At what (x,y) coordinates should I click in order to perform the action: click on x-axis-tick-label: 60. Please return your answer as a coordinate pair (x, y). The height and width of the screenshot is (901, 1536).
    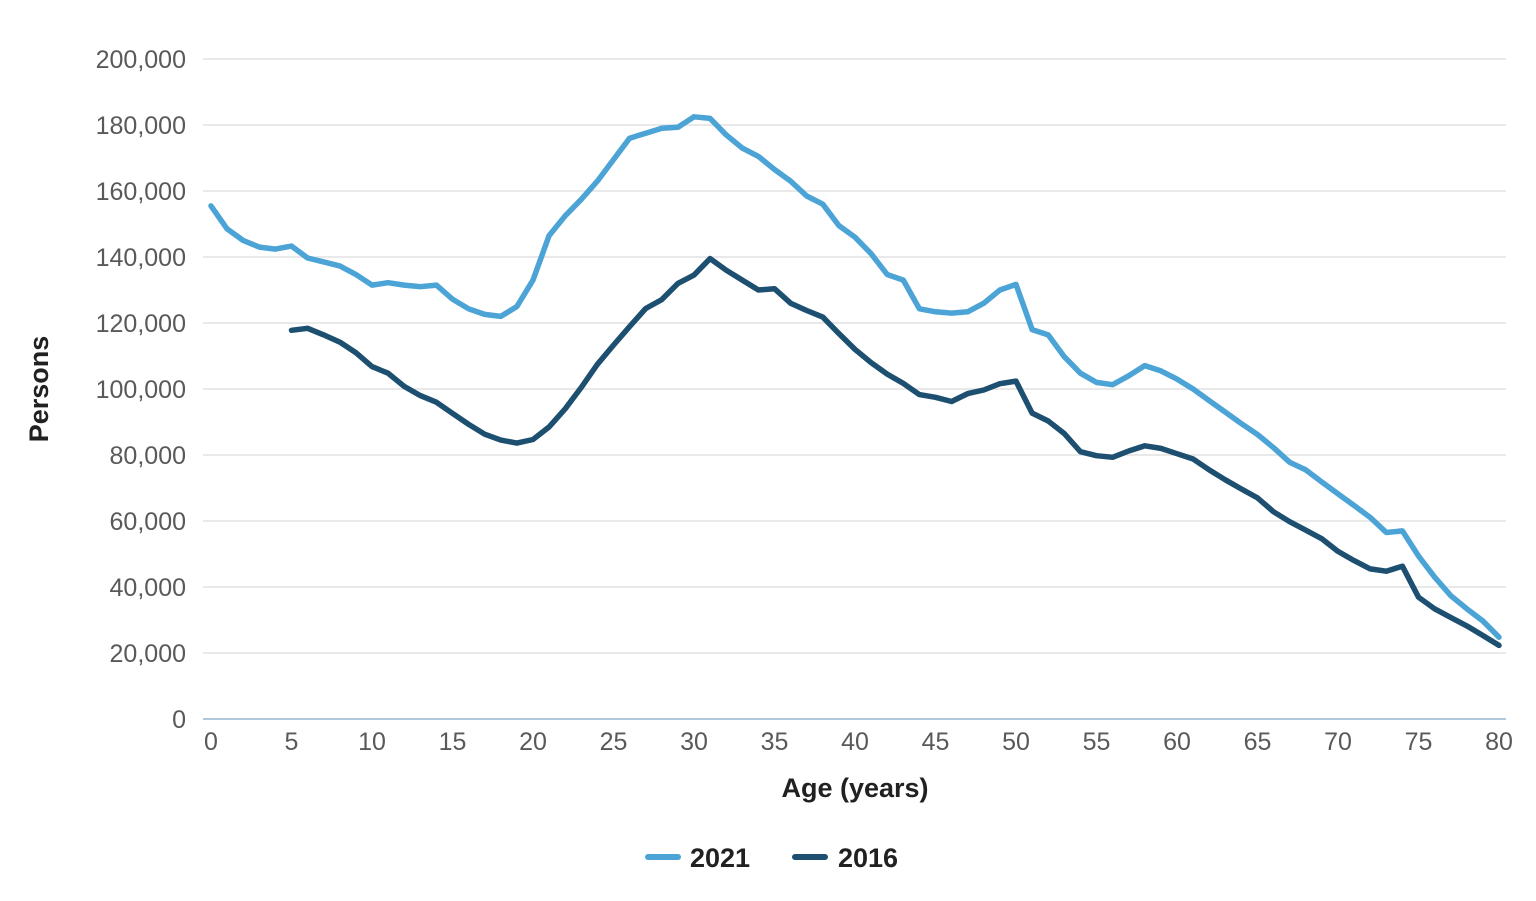
    Looking at the image, I should click on (1177, 742).